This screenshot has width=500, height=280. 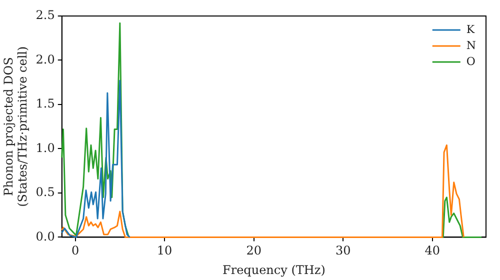 I want to click on legend-label: O, so click(x=471, y=61).